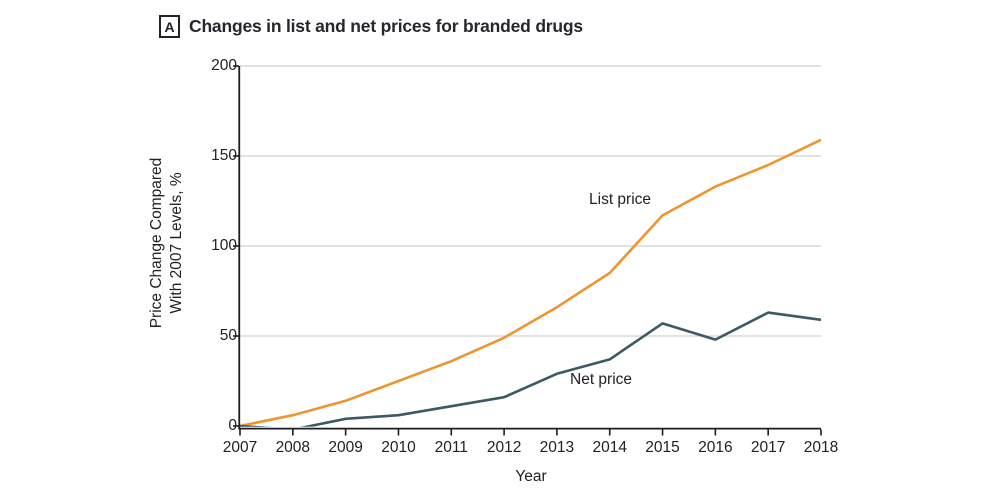 This screenshot has height=496, width=995. I want to click on x-axis-label: Year, so click(531, 476).